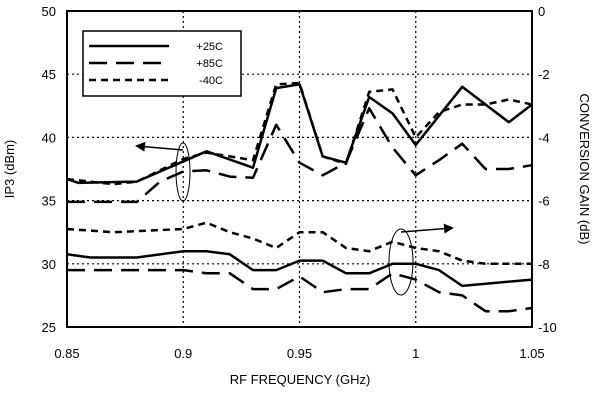  Describe the element at coordinates (584, 169) in the screenshot. I see `y-right-axis-title: CONVERSION GAIN (dB)` at that location.